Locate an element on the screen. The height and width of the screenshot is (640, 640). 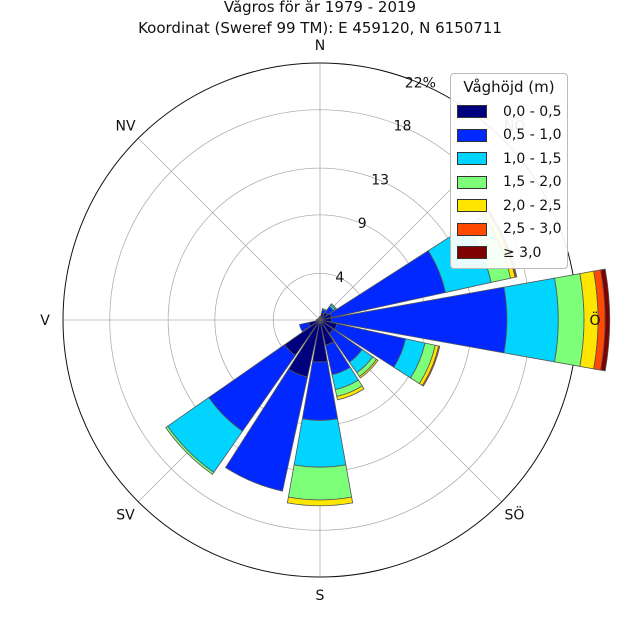
legend-label: 0,0 - 0,5 is located at coordinates (532, 111).